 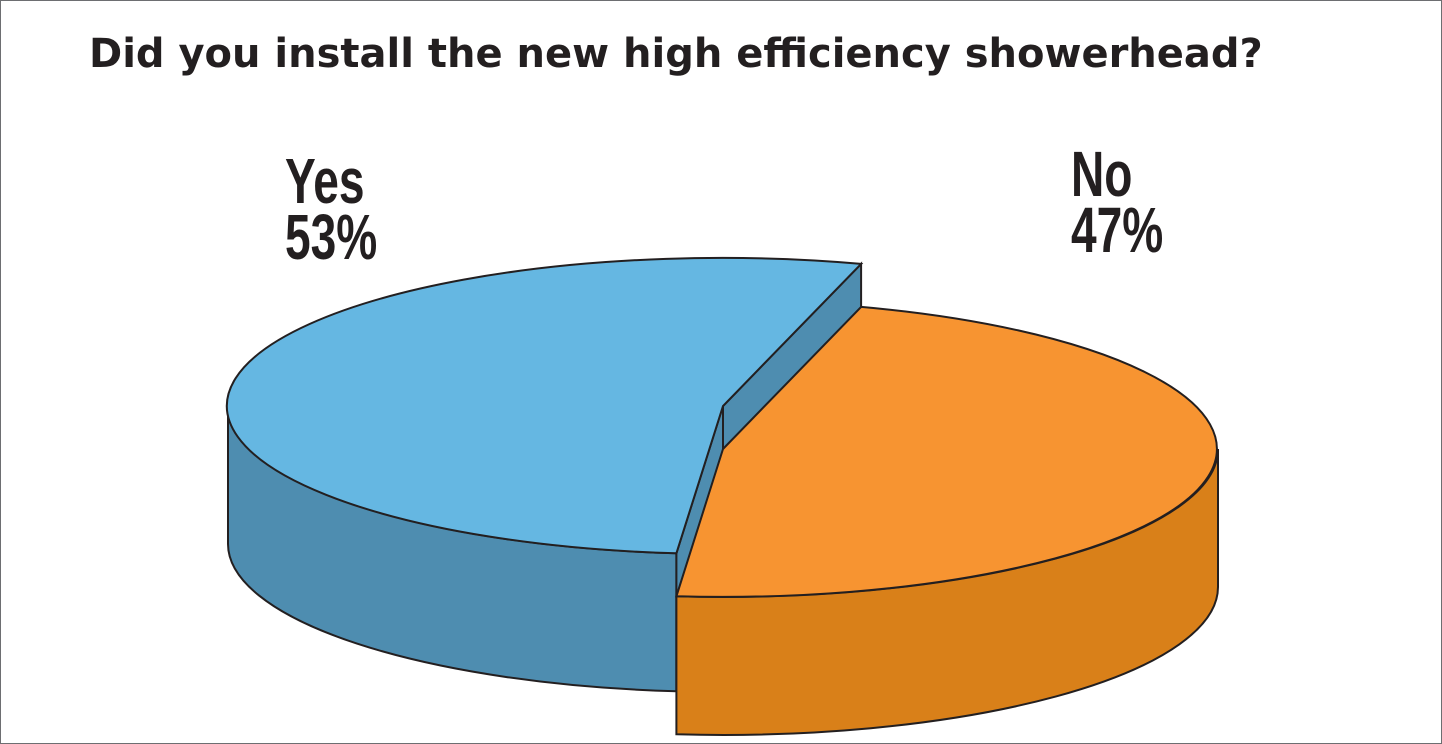 What do you see at coordinates (1102, 174) in the screenshot?
I see `slice-label-no-name: No` at bounding box center [1102, 174].